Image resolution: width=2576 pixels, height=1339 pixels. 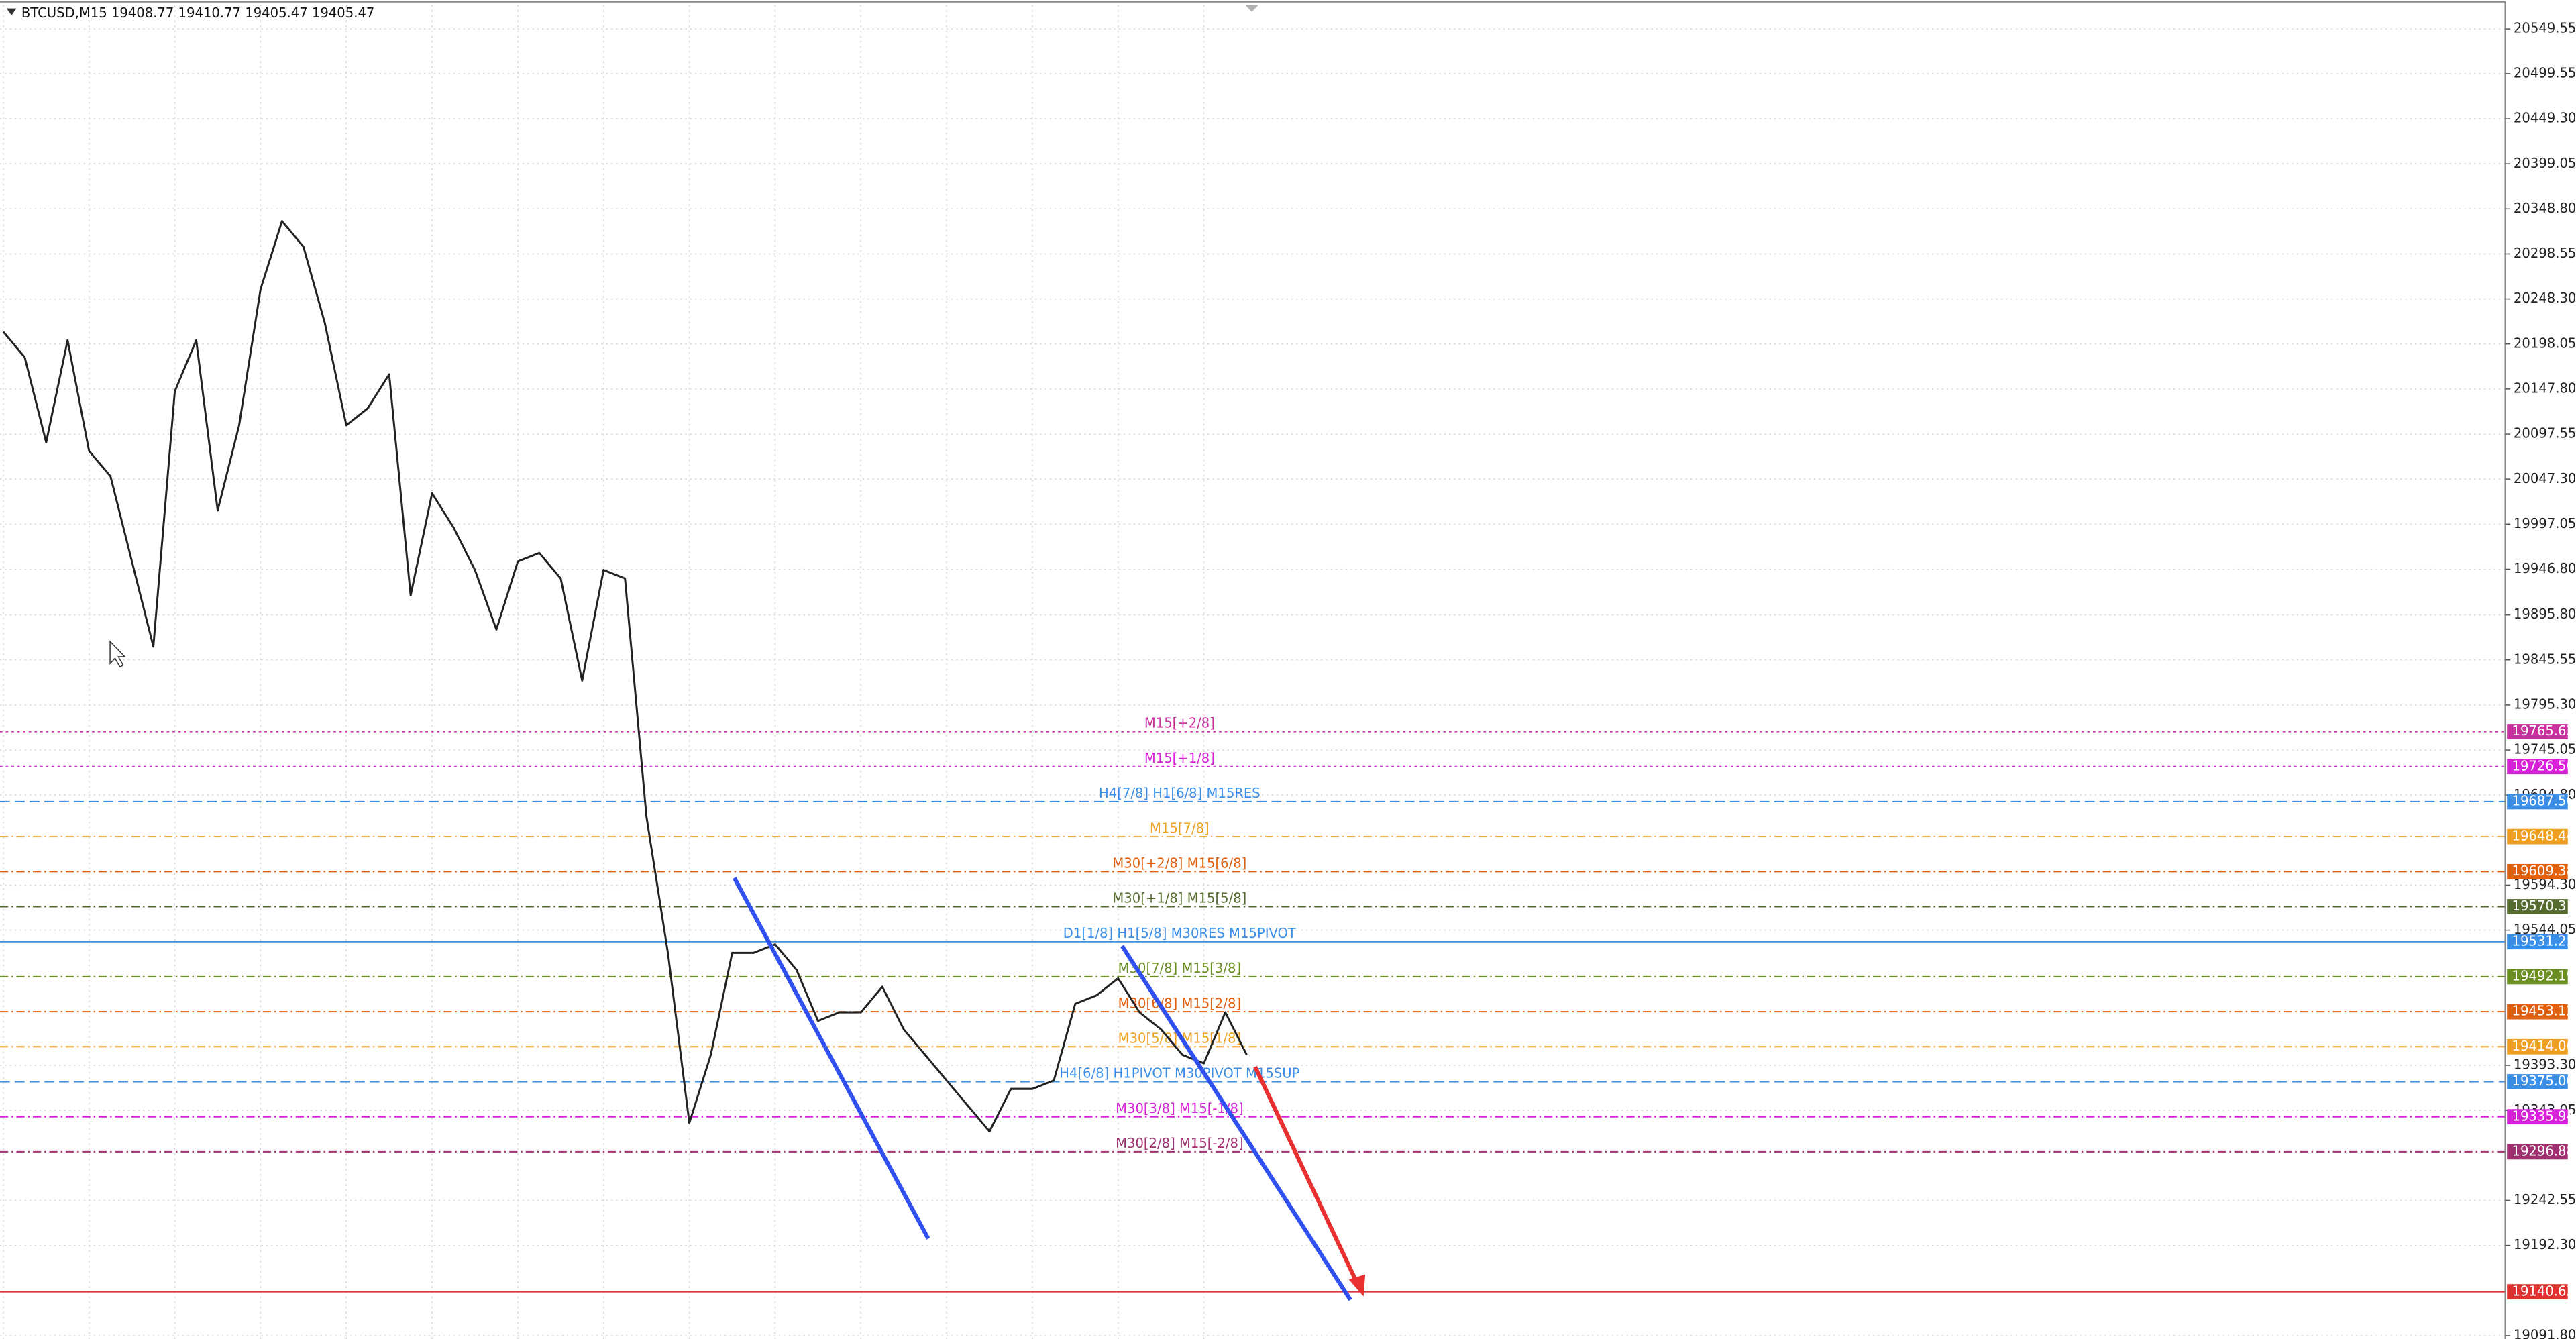 I want to click on menu-icon, so click(x=11, y=11).